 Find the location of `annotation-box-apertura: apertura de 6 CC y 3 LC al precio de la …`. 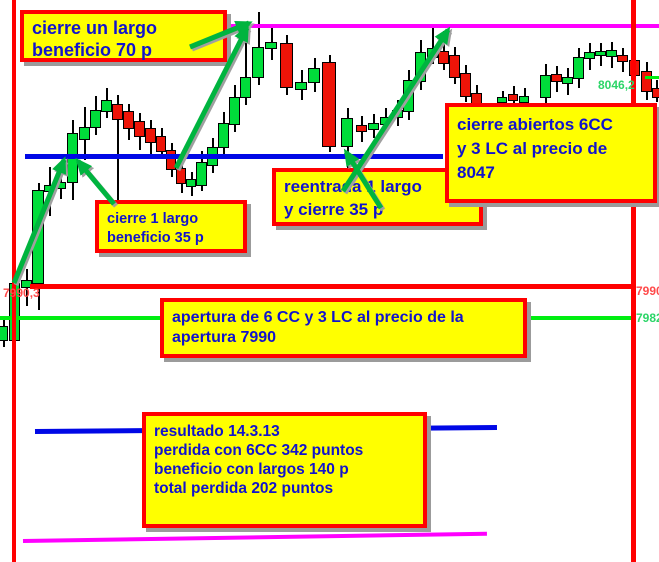

annotation-box-apertura: apertura de 6 CC y 3 LC al precio de la … is located at coordinates (343, 328).